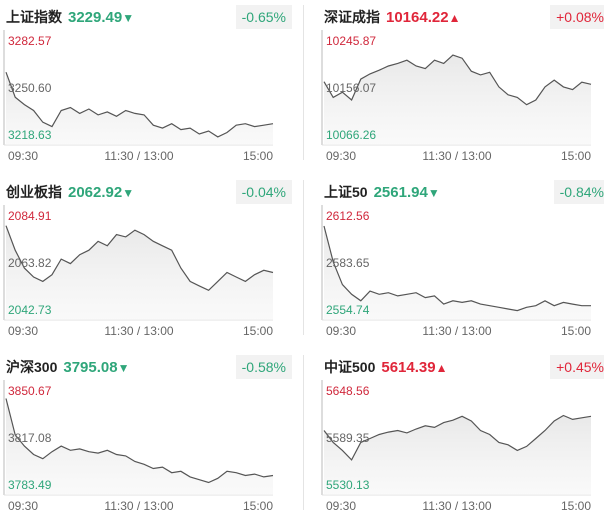 The height and width of the screenshot is (528, 604). I want to click on index-name: 深证成指, so click(352, 17).